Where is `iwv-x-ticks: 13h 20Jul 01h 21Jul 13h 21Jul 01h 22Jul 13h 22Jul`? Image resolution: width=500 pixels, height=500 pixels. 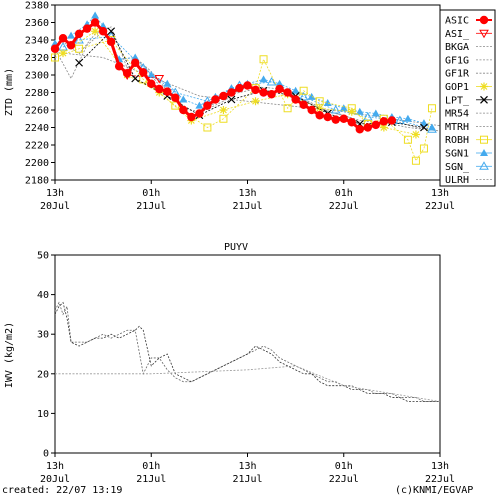 iwv-x-ticks: 13h 20Jul 01h 21Jul 13h 21Jul 01h 22Jul 13h 22Jul is located at coordinates (247, 469).